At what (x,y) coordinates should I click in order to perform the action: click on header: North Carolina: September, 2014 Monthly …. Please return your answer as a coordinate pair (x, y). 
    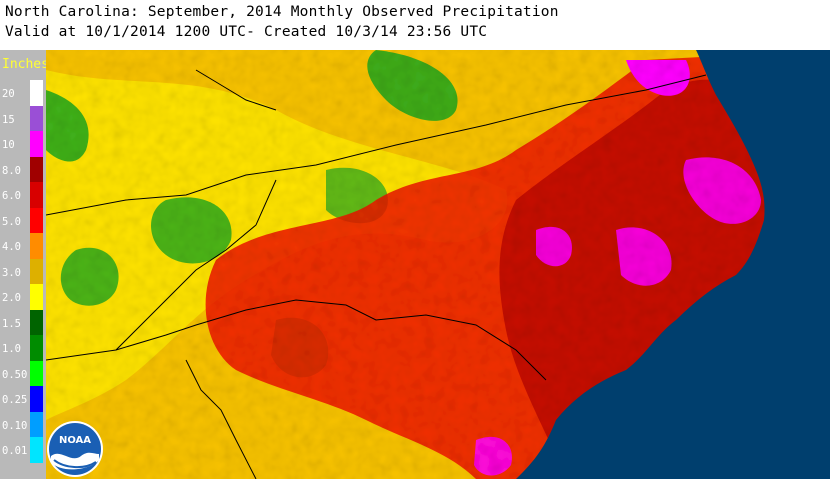
    Looking at the image, I should click on (415, 25).